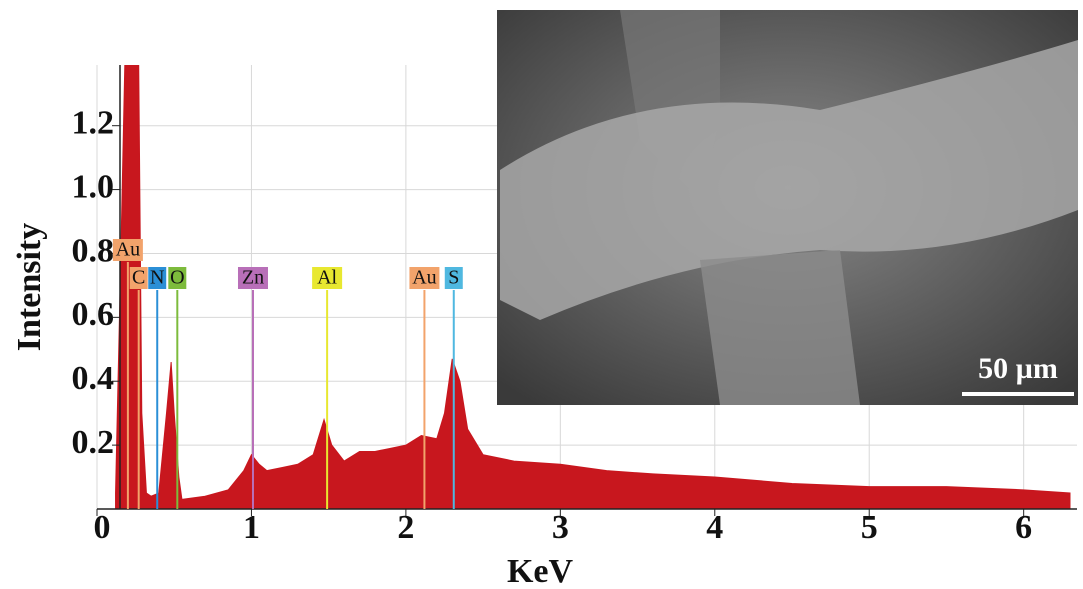  I want to click on scale-bar, so click(1018, 394).